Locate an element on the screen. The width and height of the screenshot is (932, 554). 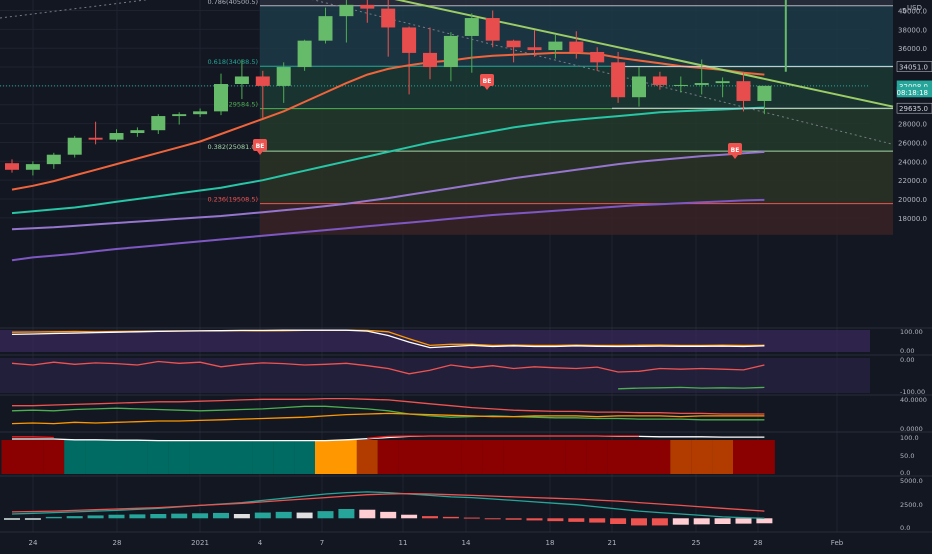
indicator-axis-label: 100.00 is located at coordinates (911, 332).